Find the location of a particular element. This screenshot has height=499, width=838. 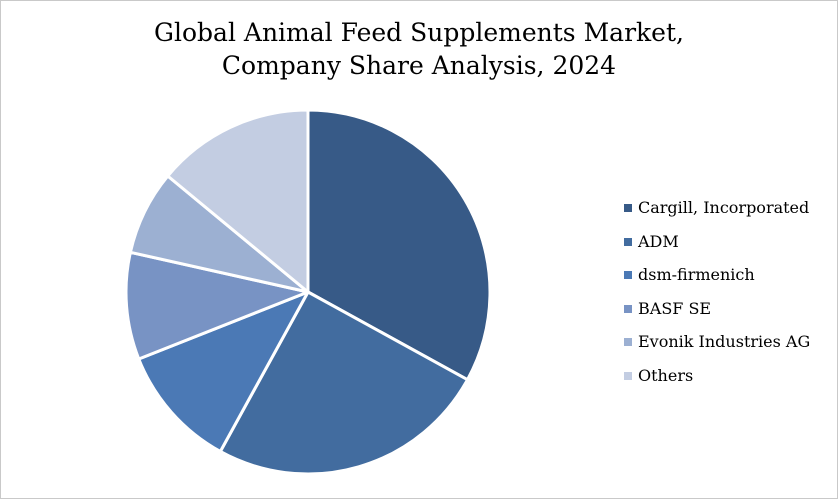

legend-label: Cargill, Incorporated is located at coordinates (724, 207).